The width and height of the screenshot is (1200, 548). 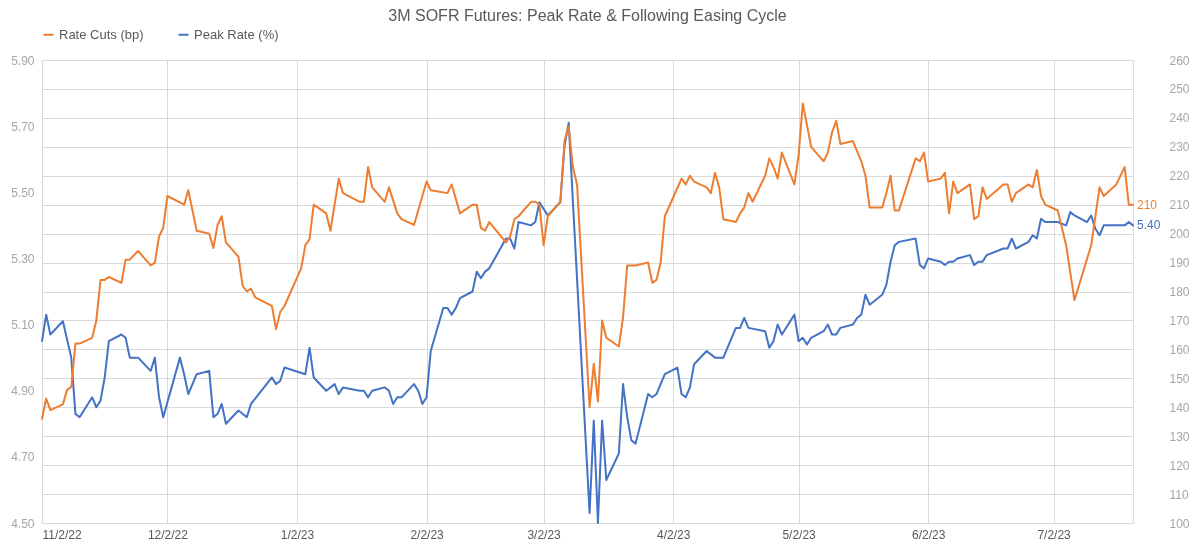 What do you see at coordinates (1179, 320) in the screenshot?
I see `y2-tick-label: 170` at bounding box center [1179, 320].